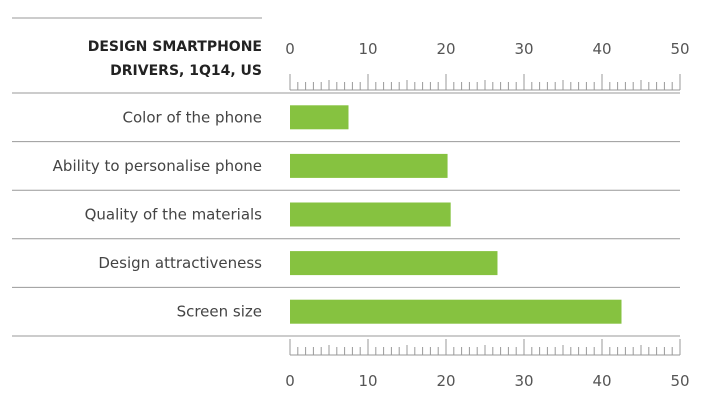  What do you see at coordinates (192, 117) in the screenshot?
I see `category-label: Color of the phone` at bounding box center [192, 117].